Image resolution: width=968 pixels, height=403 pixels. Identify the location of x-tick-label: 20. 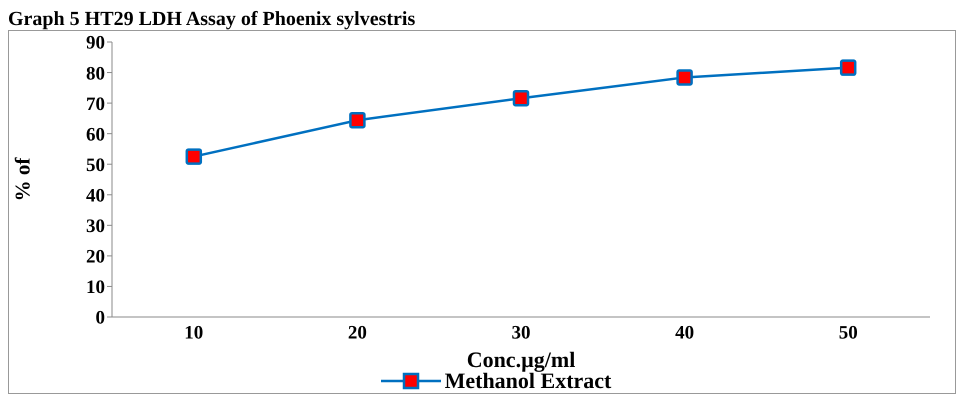
(357, 333).